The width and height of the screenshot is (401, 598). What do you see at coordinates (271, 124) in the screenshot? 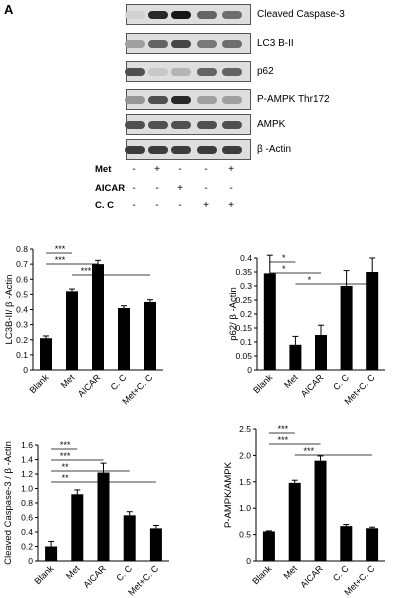
I see `blot-label: AMPK` at bounding box center [271, 124].